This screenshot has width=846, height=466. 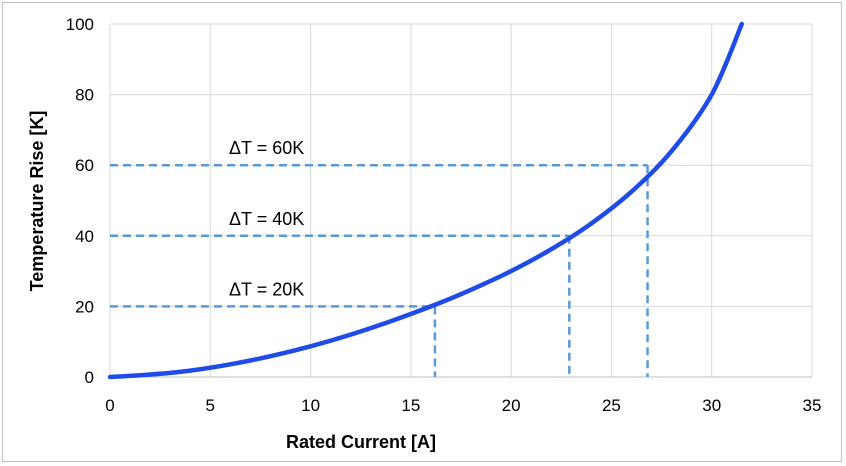 What do you see at coordinates (361, 442) in the screenshot?
I see `x-axis-title: Rated Current [A]` at bounding box center [361, 442].